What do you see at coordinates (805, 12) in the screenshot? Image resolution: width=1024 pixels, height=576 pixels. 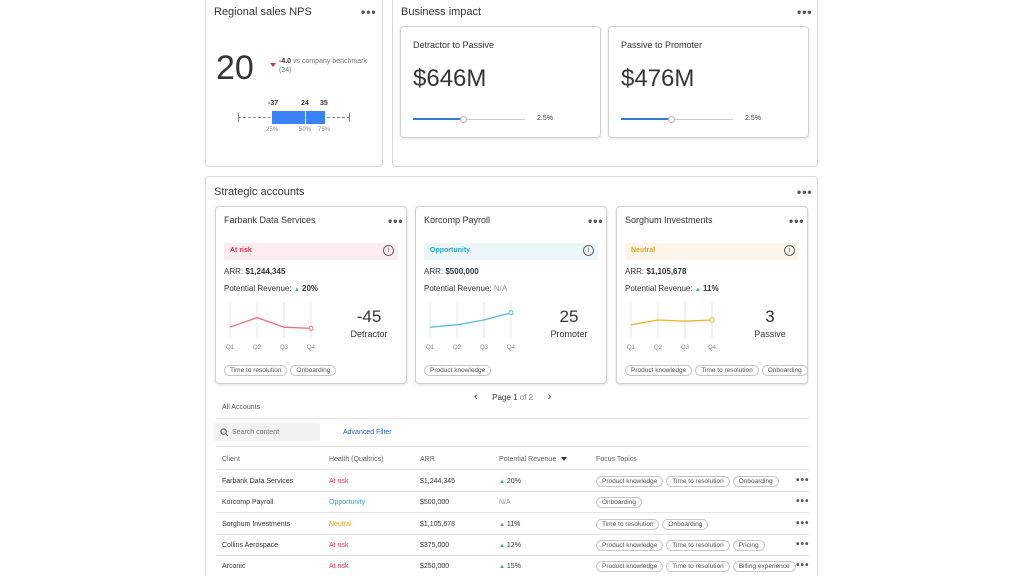 I see `business-impact-more-menu: •••` at bounding box center [805, 12].